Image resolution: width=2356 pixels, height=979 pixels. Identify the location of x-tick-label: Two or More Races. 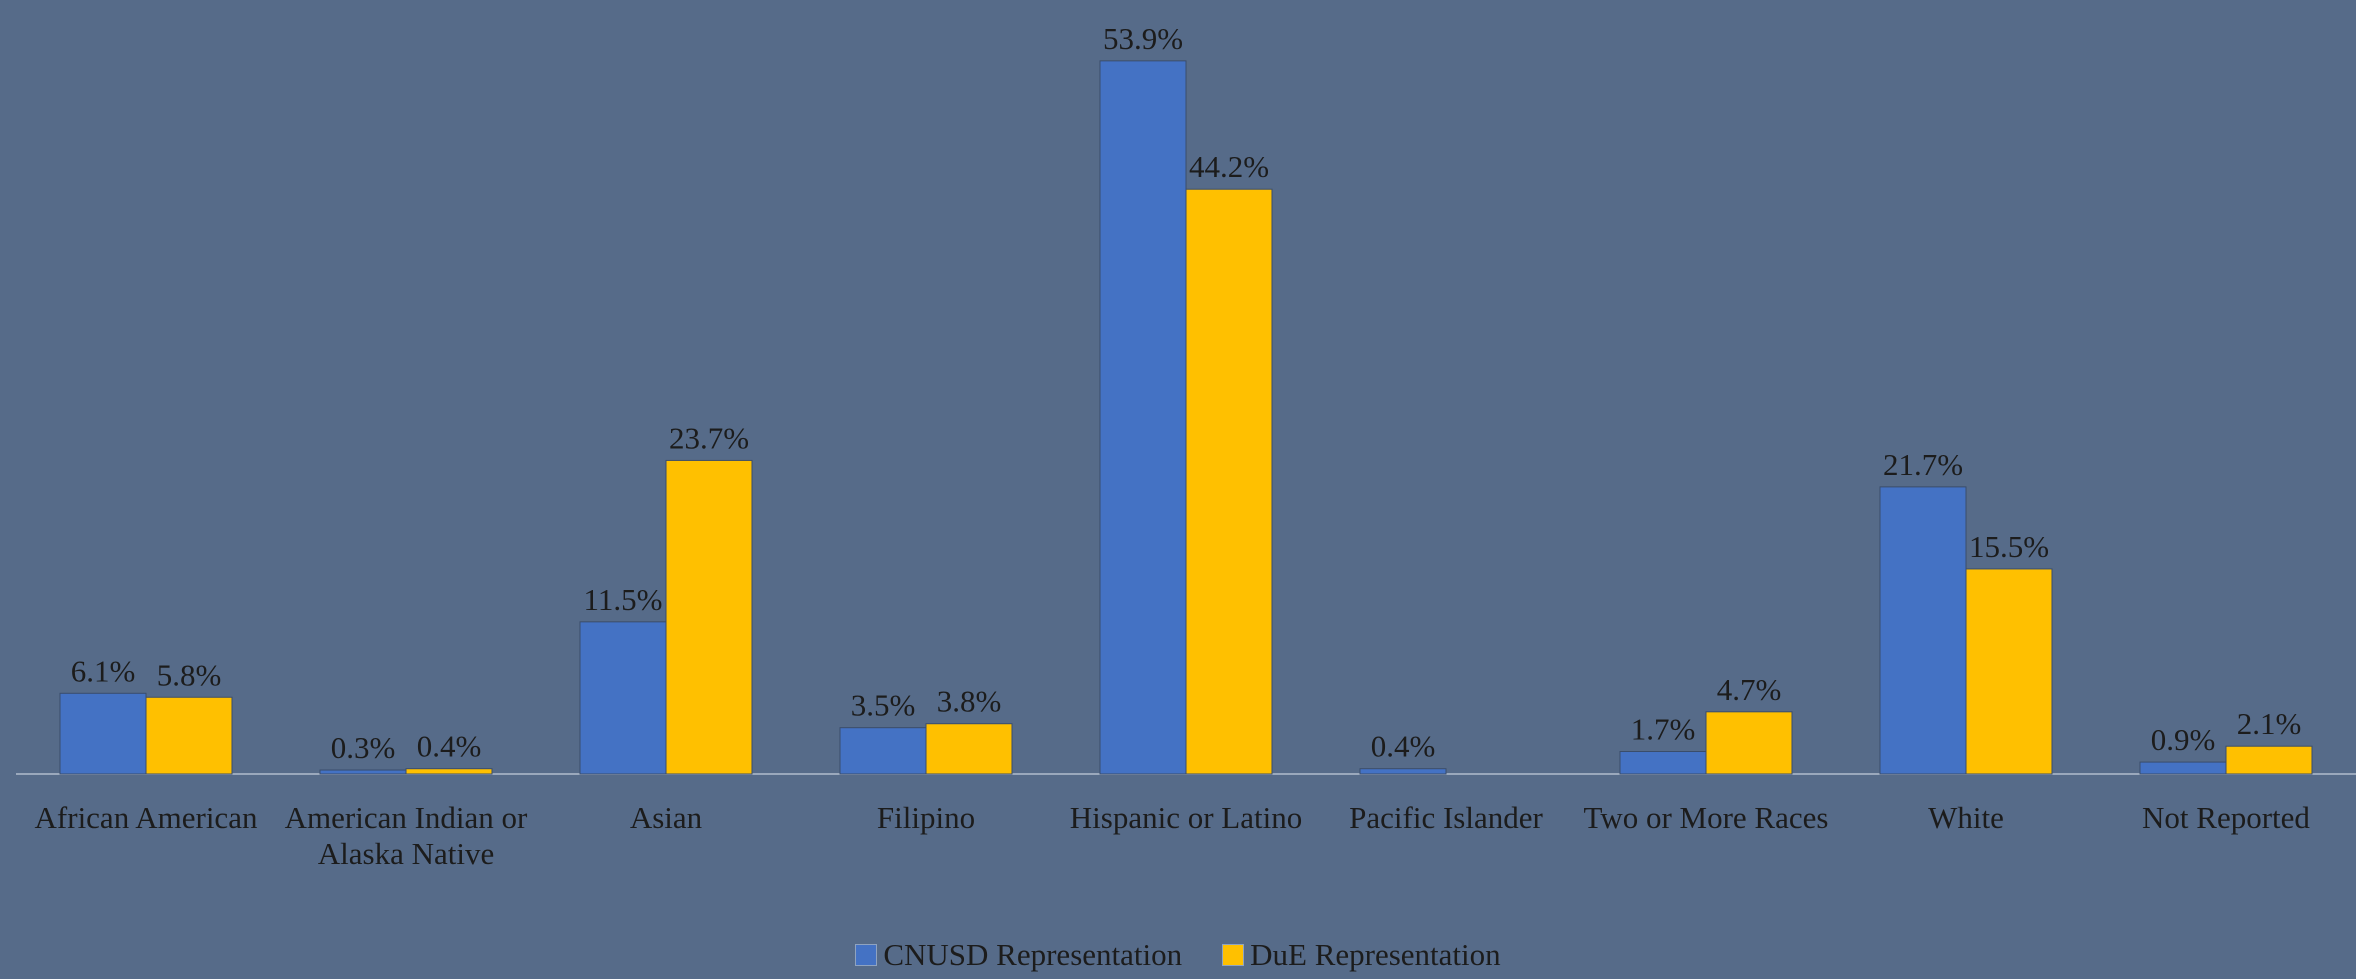
(1706, 817).